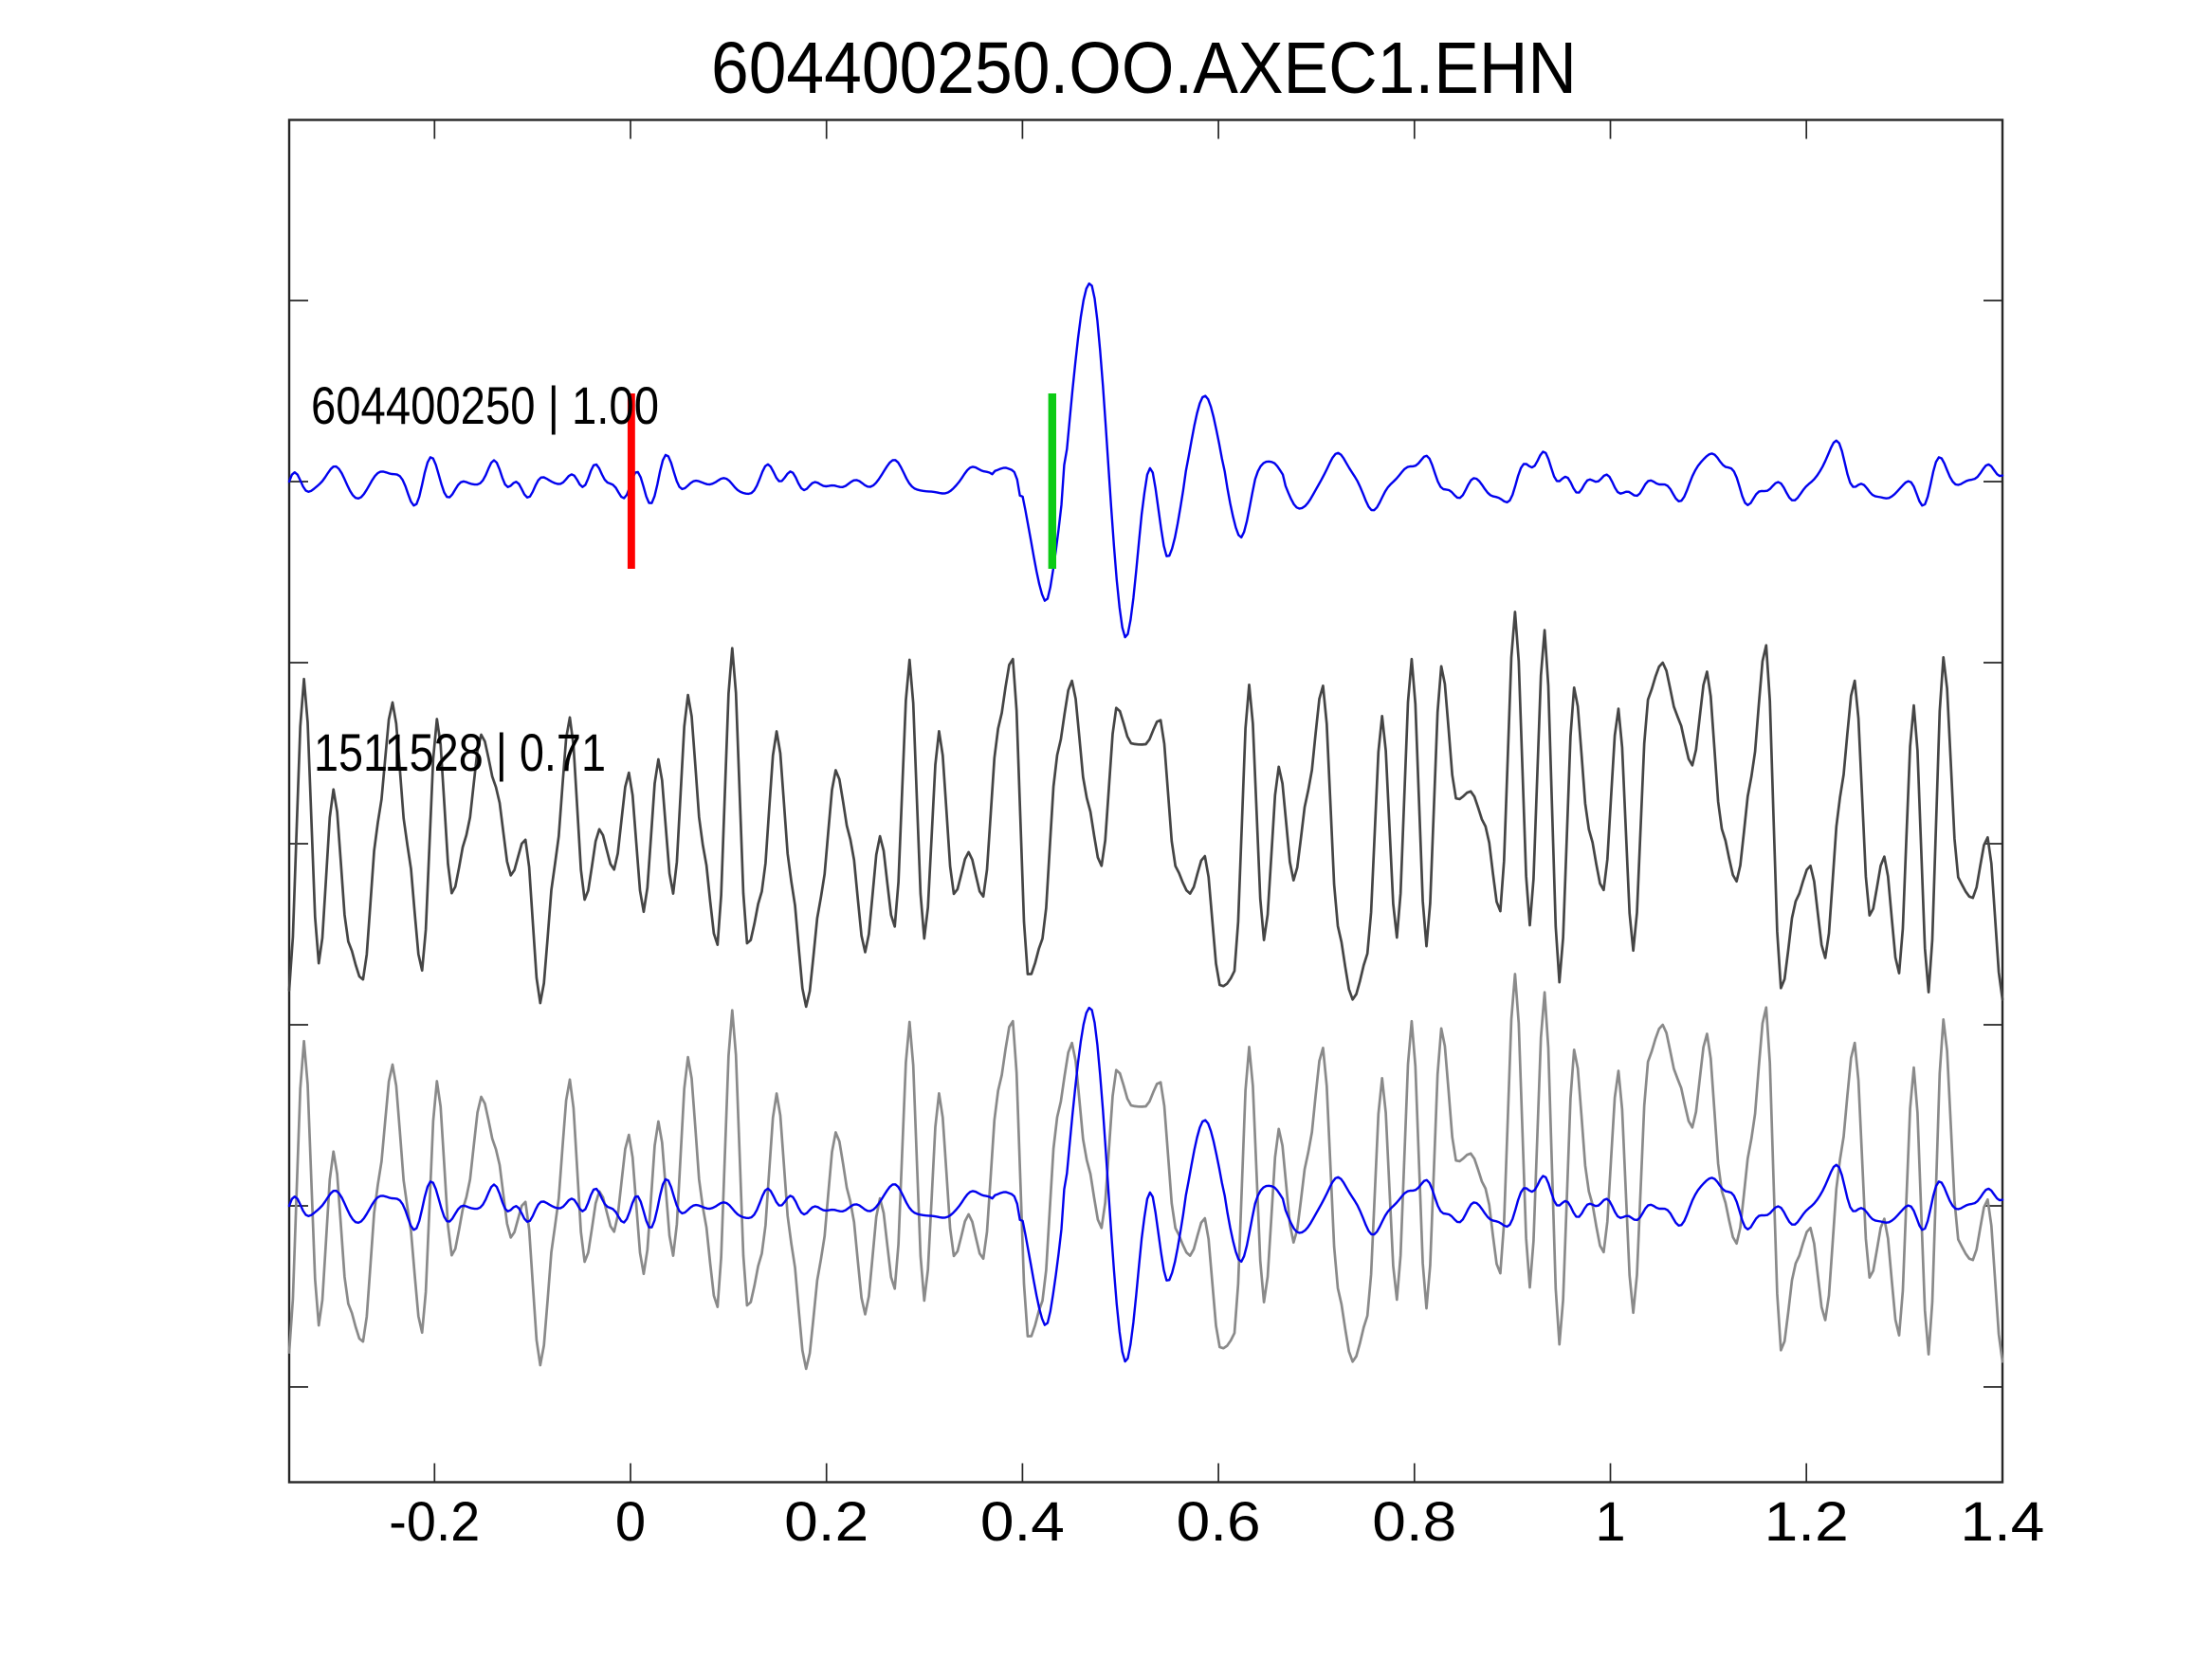  I want to click on svg-text: 0, so click(630, 1522).